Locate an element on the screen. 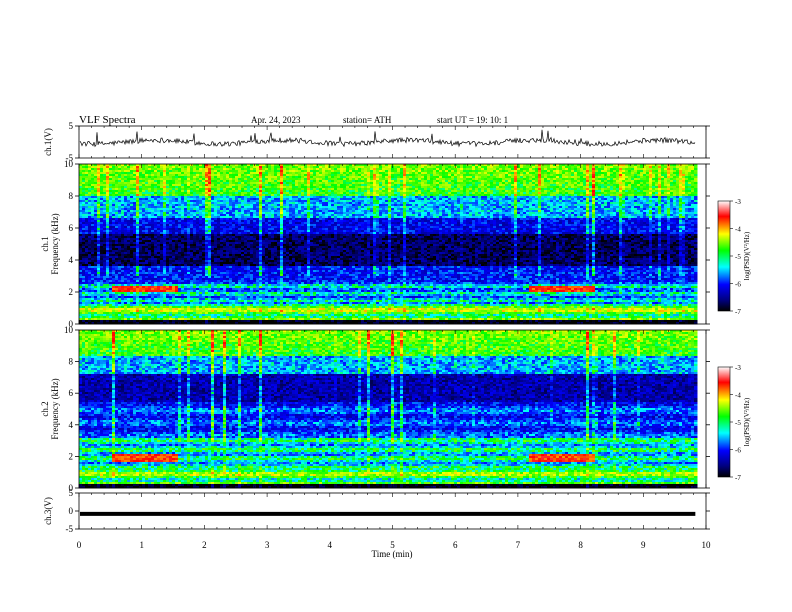 This screenshot has width=792, height=612. ch1-wave-trace is located at coordinates (387, 138).